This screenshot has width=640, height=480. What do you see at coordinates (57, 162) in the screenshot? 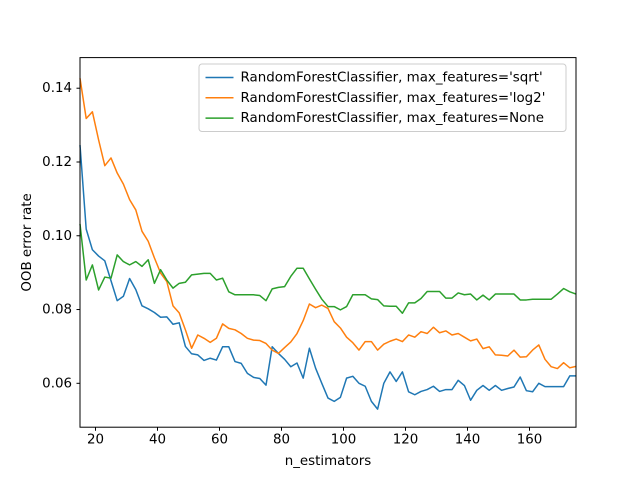
I see `y-tick-label: 0.12` at bounding box center [57, 162].